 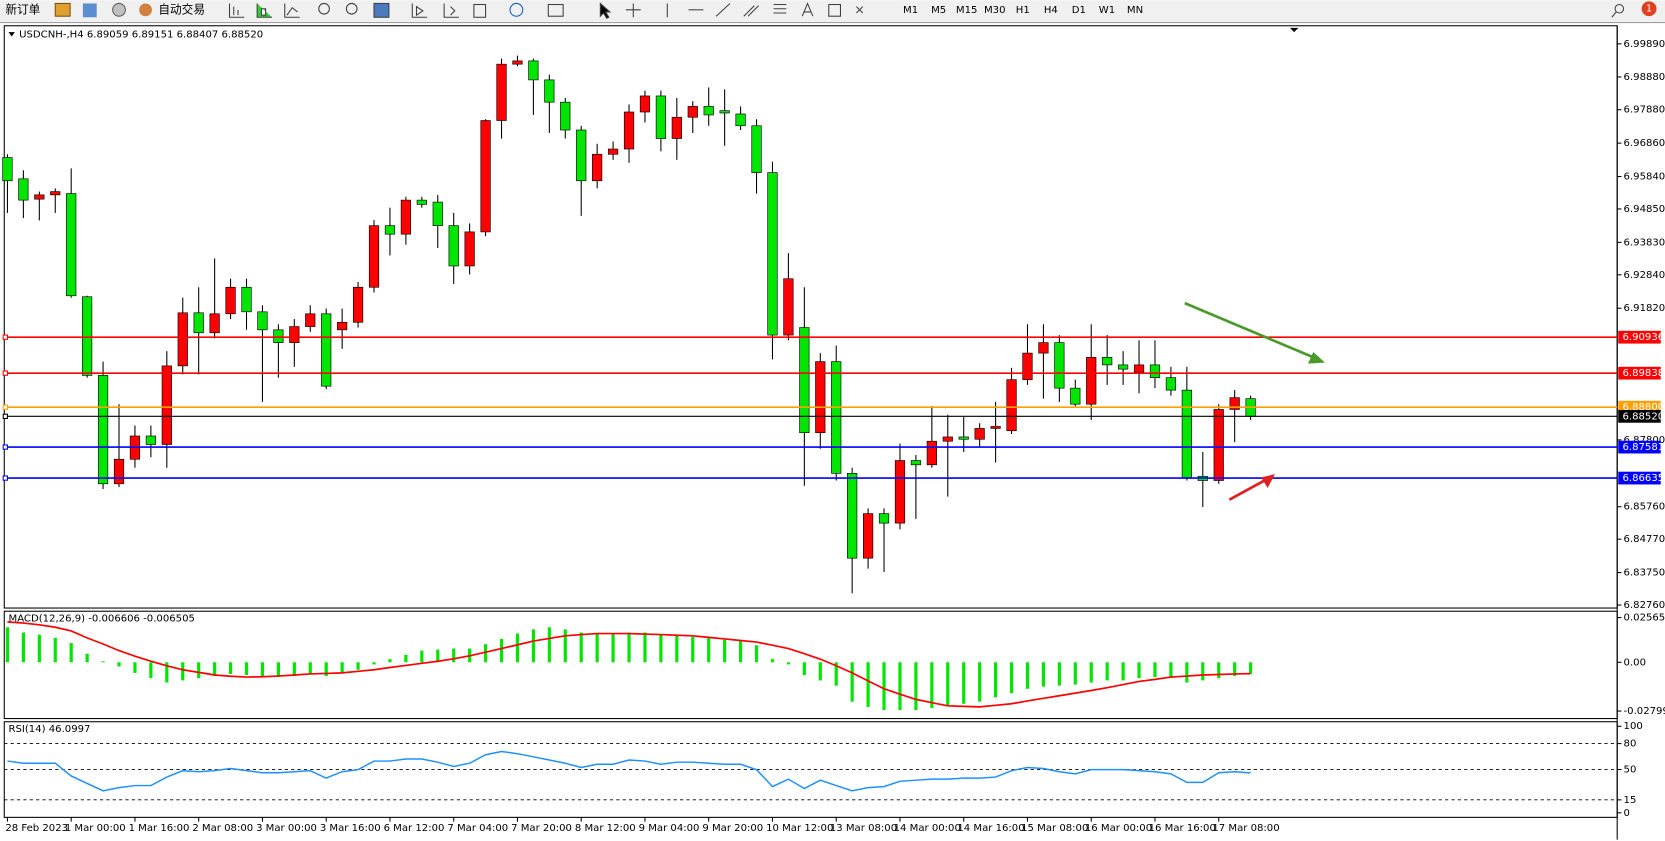 I want to click on timeframe-button: M5, so click(x=938, y=10).